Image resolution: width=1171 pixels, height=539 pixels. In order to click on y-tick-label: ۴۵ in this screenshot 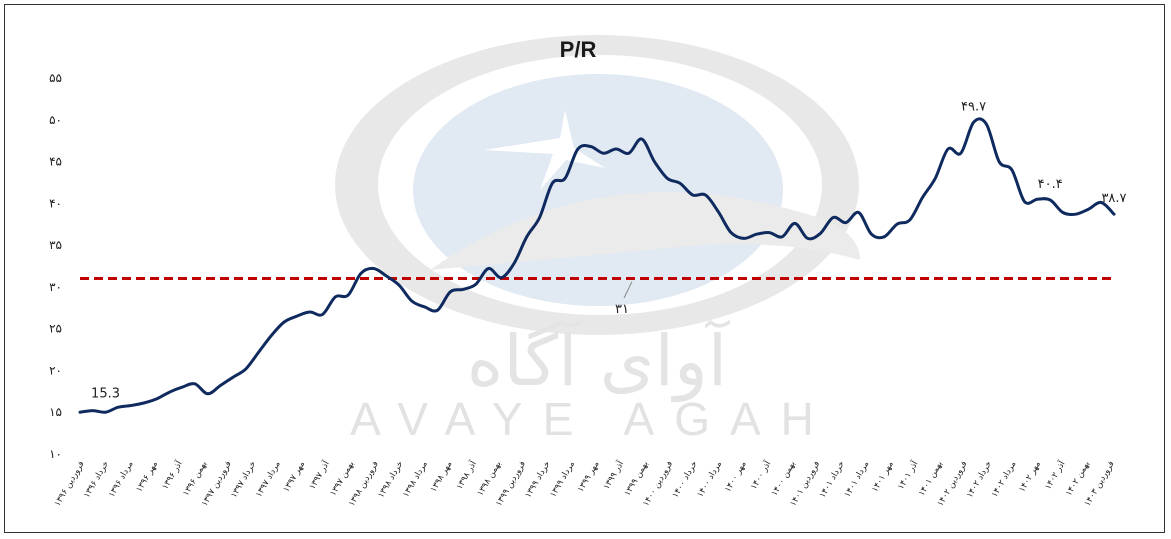, I will do `click(55, 162)`.